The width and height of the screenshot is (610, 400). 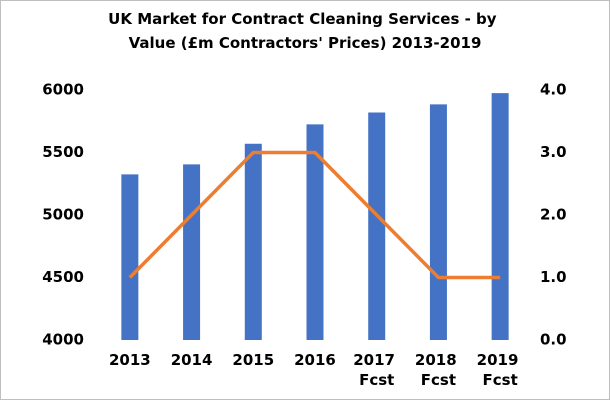 What do you see at coordinates (376, 370) in the screenshot?
I see `x-tick-label: 2017 Fcst` at bounding box center [376, 370].